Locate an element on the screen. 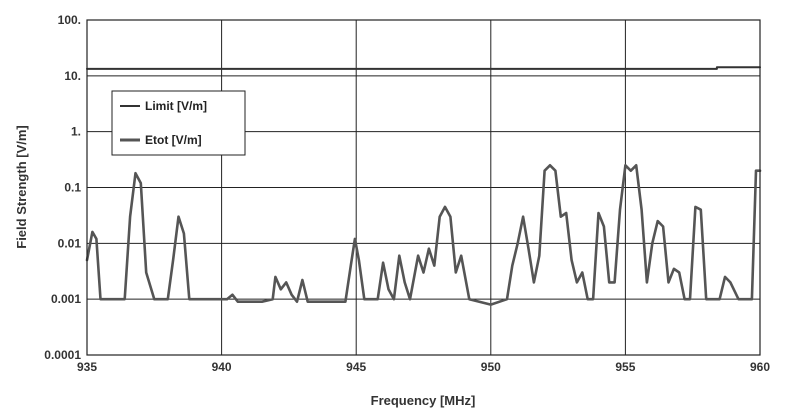 Image resolution: width=793 pixels, height=412 pixels. x-tick-label: 955 is located at coordinates (625, 367).